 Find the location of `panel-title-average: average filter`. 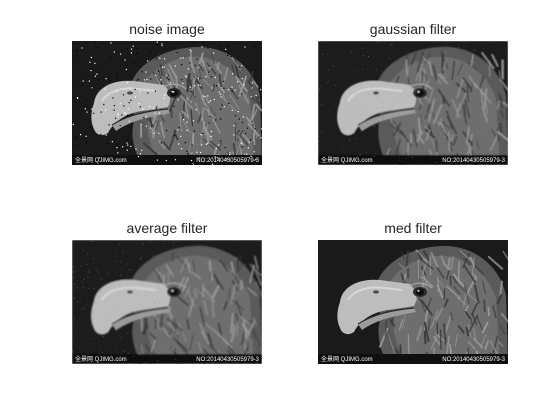

panel-title-average: average filter is located at coordinates (167, 228).